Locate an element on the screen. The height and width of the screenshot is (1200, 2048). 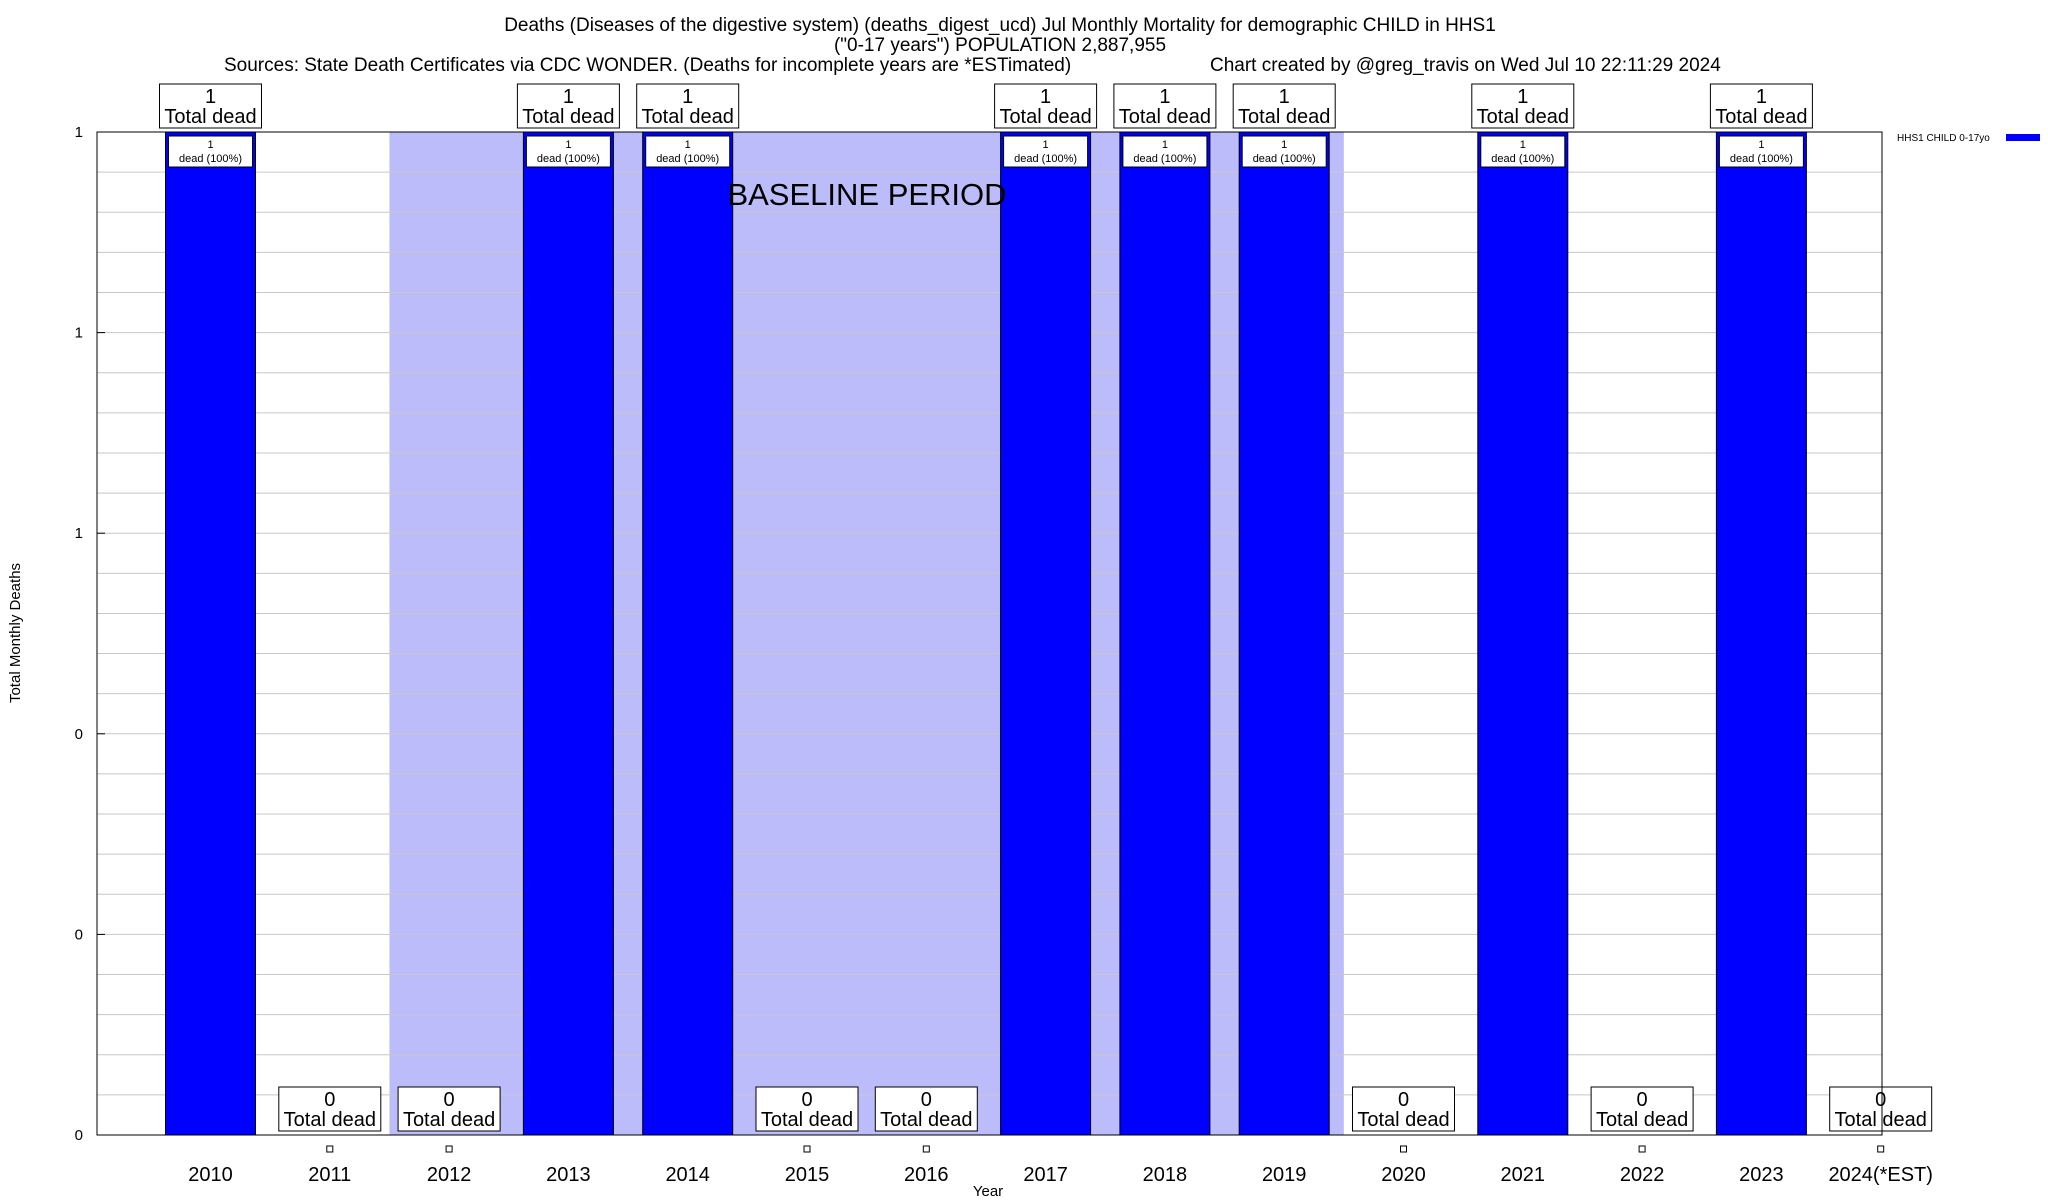
baseline-period-label: BASELINE PERIOD is located at coordinates (866, 194).